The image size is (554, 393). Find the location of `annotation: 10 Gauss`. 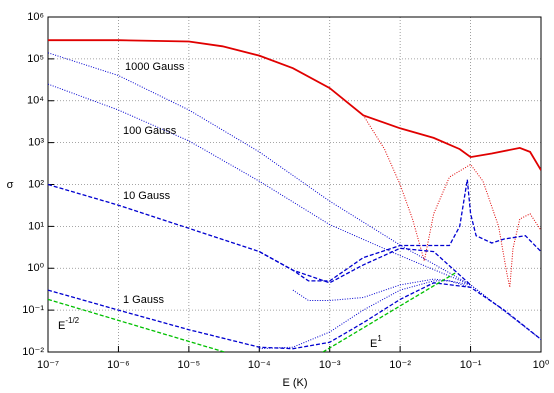

annotation: 10 Gauss is located at coordinates (147, 196).